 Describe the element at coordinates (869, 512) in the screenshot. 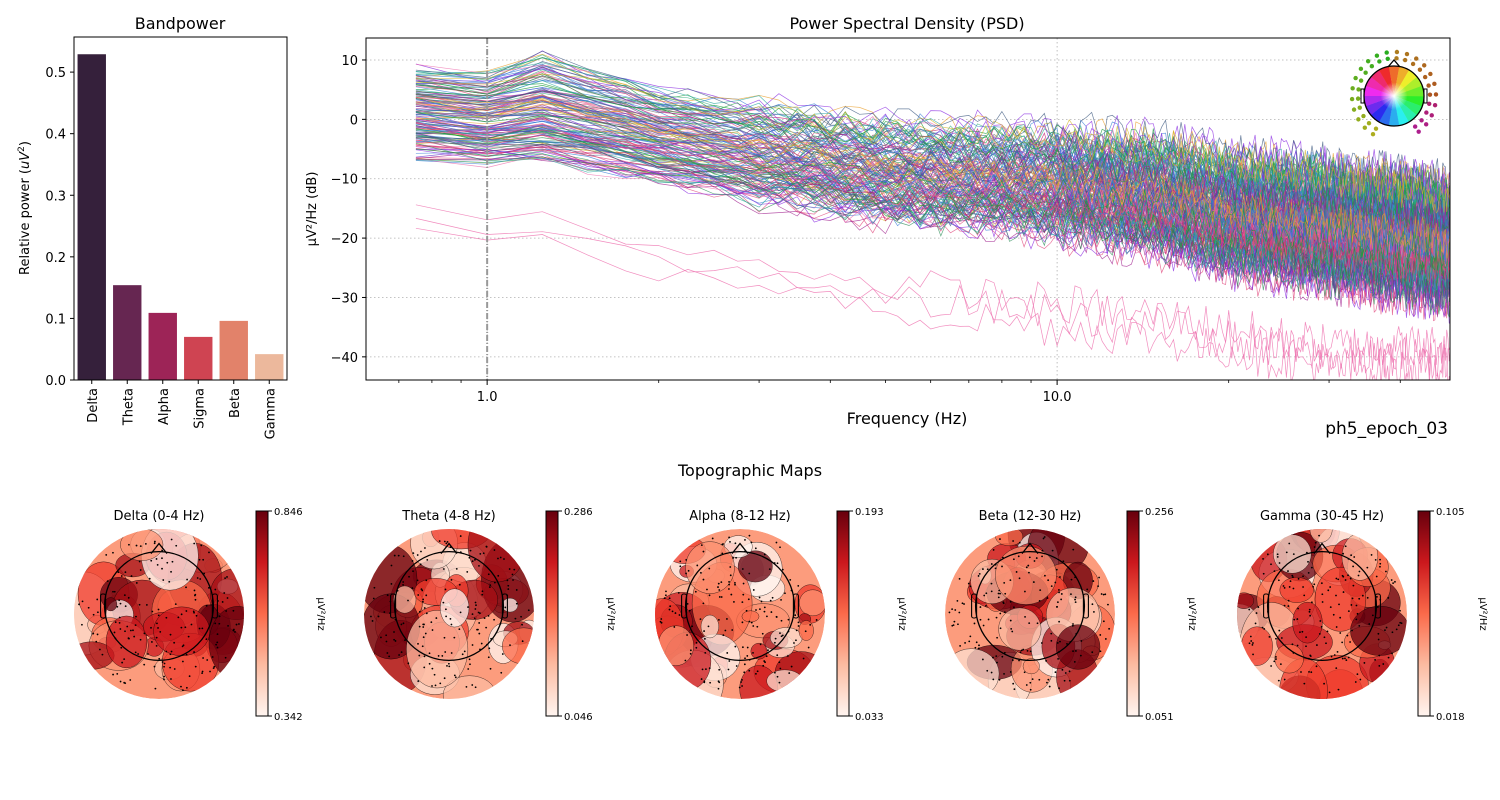

I see `colorbar-max-label: 0.193` at that location.